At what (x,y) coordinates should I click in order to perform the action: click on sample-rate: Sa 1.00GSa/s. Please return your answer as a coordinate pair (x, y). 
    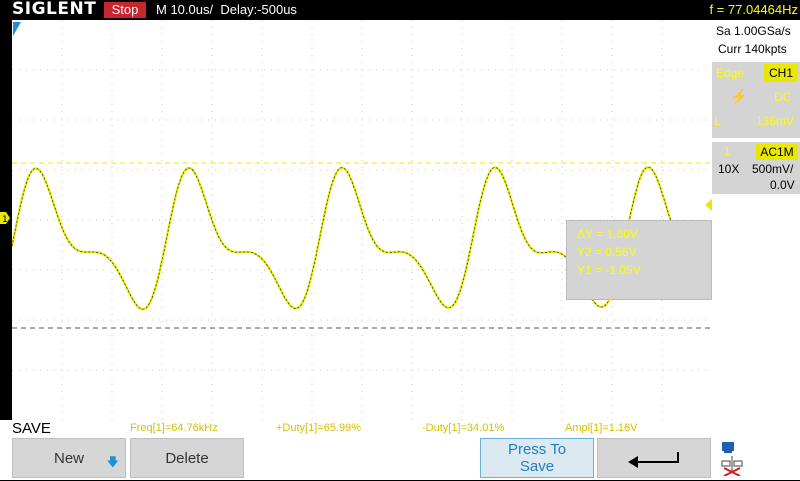
    Looking at the image, I should click on (753, 31).